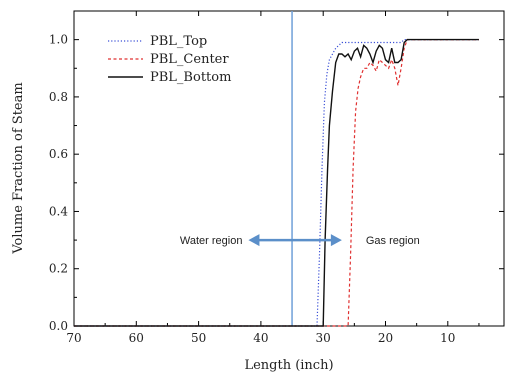 The width and height of the screenshot is (506, 376). What do you see at coordinates (385, 338) in the screenshot?
I see `x-tick-label: 20` at bounding box center [385, 338].